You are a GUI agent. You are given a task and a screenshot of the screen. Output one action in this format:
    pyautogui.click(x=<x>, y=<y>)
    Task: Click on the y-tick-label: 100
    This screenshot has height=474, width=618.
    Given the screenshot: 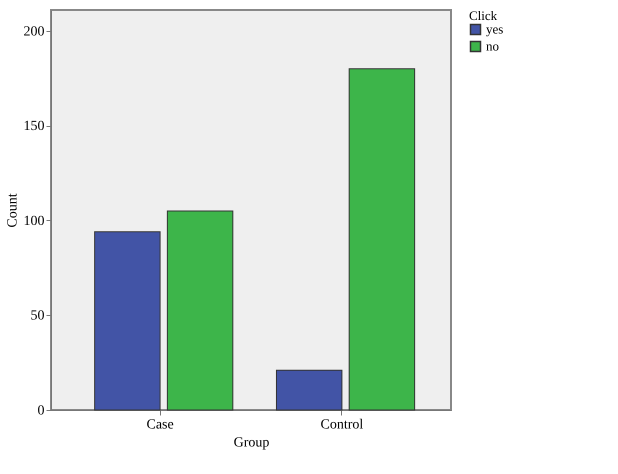 What is the action you would take?
    pyautogui.click(x=34, y=221)
    